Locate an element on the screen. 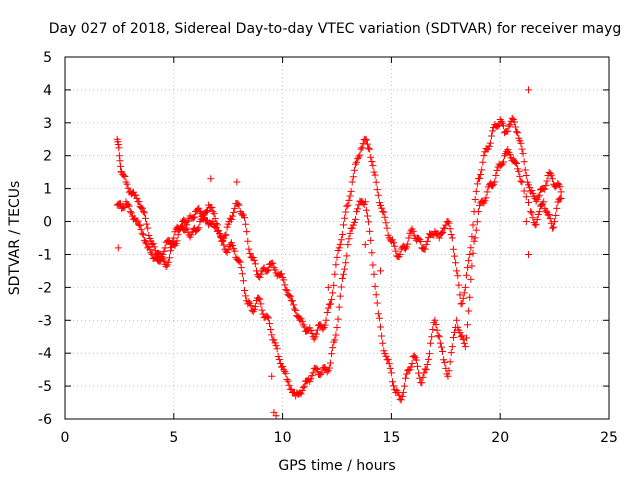  outlier-point is located at coordinates (118, 248).